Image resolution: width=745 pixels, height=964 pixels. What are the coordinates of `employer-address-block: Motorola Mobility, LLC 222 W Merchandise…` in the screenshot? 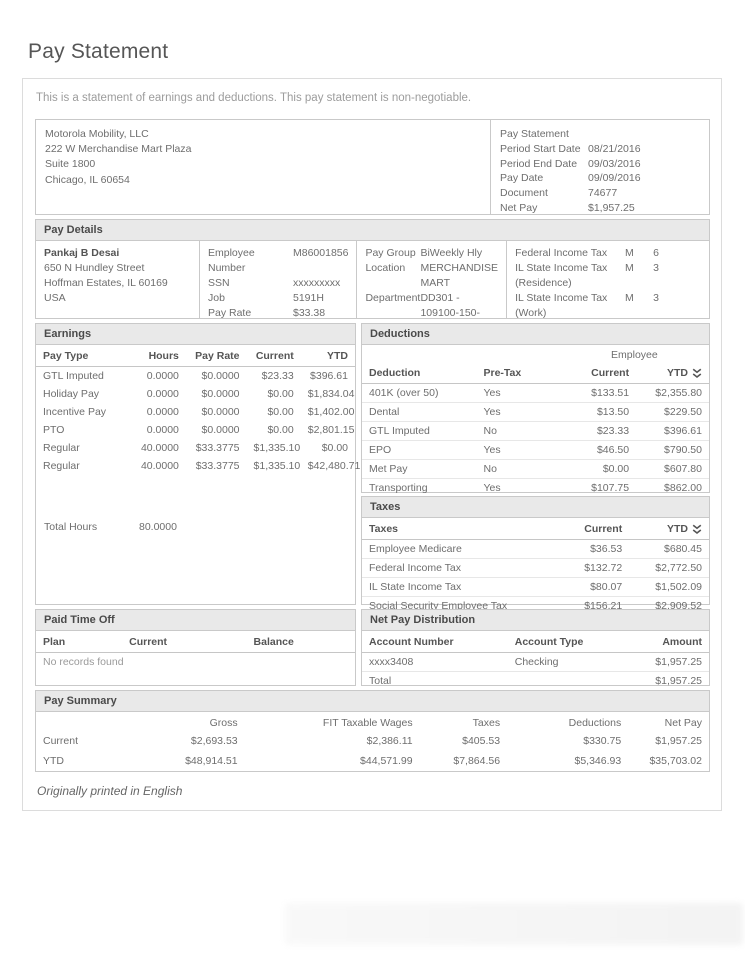 It's located at (263, 167).